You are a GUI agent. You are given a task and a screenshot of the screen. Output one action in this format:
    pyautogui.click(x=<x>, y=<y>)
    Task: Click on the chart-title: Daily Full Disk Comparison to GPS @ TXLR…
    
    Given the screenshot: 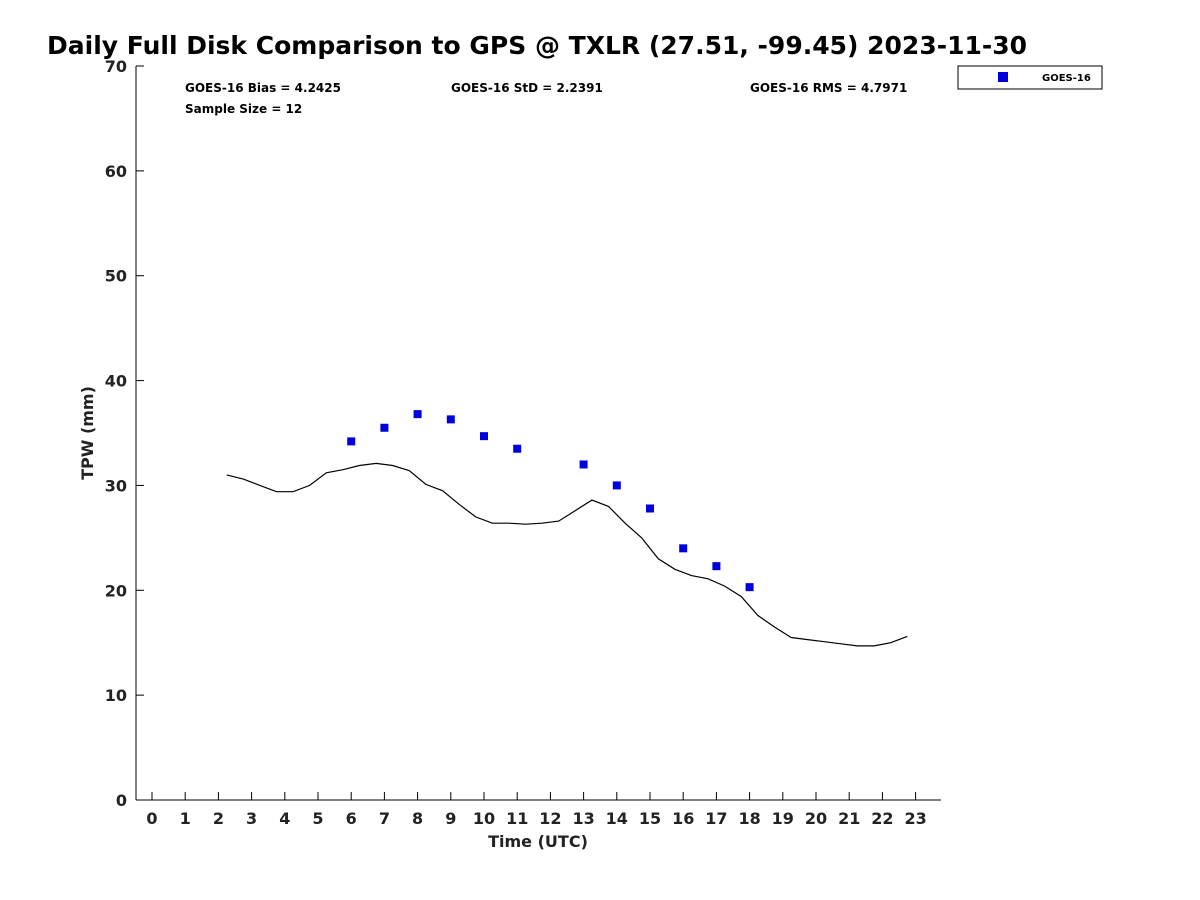 What is the action you would take?
    pyautogui.click(x=537, y=45)
    